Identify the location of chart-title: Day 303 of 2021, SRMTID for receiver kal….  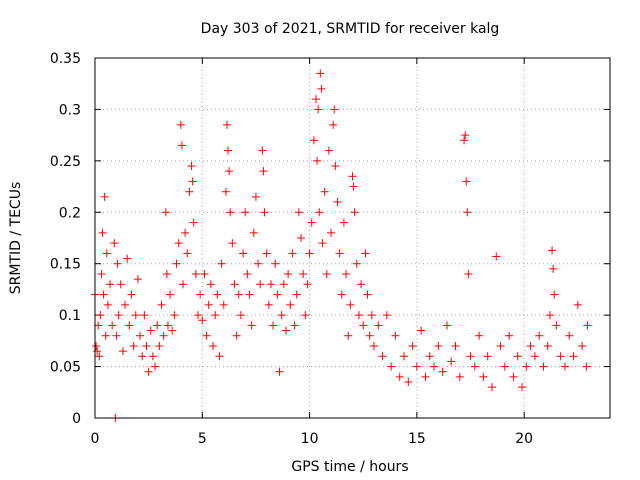
(350, 29).